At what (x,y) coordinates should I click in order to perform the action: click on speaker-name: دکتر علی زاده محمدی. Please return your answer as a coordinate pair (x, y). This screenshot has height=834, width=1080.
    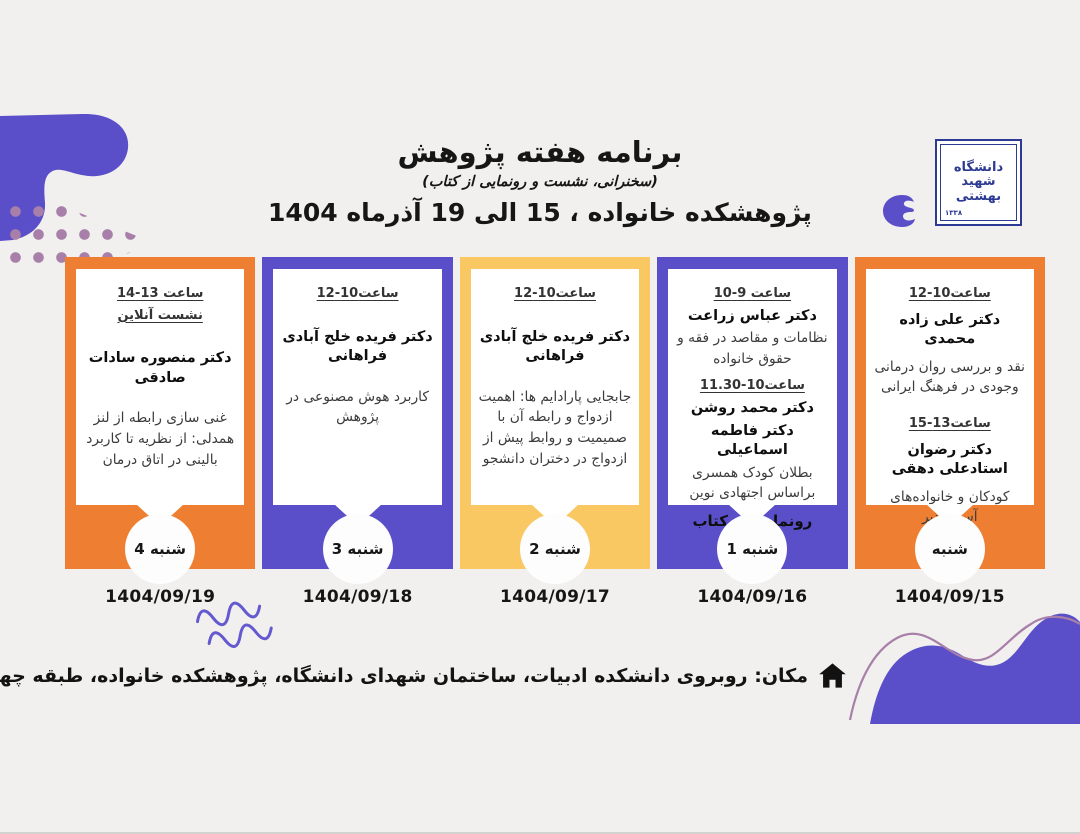
    Looking at the image, I should click on (950, 329).